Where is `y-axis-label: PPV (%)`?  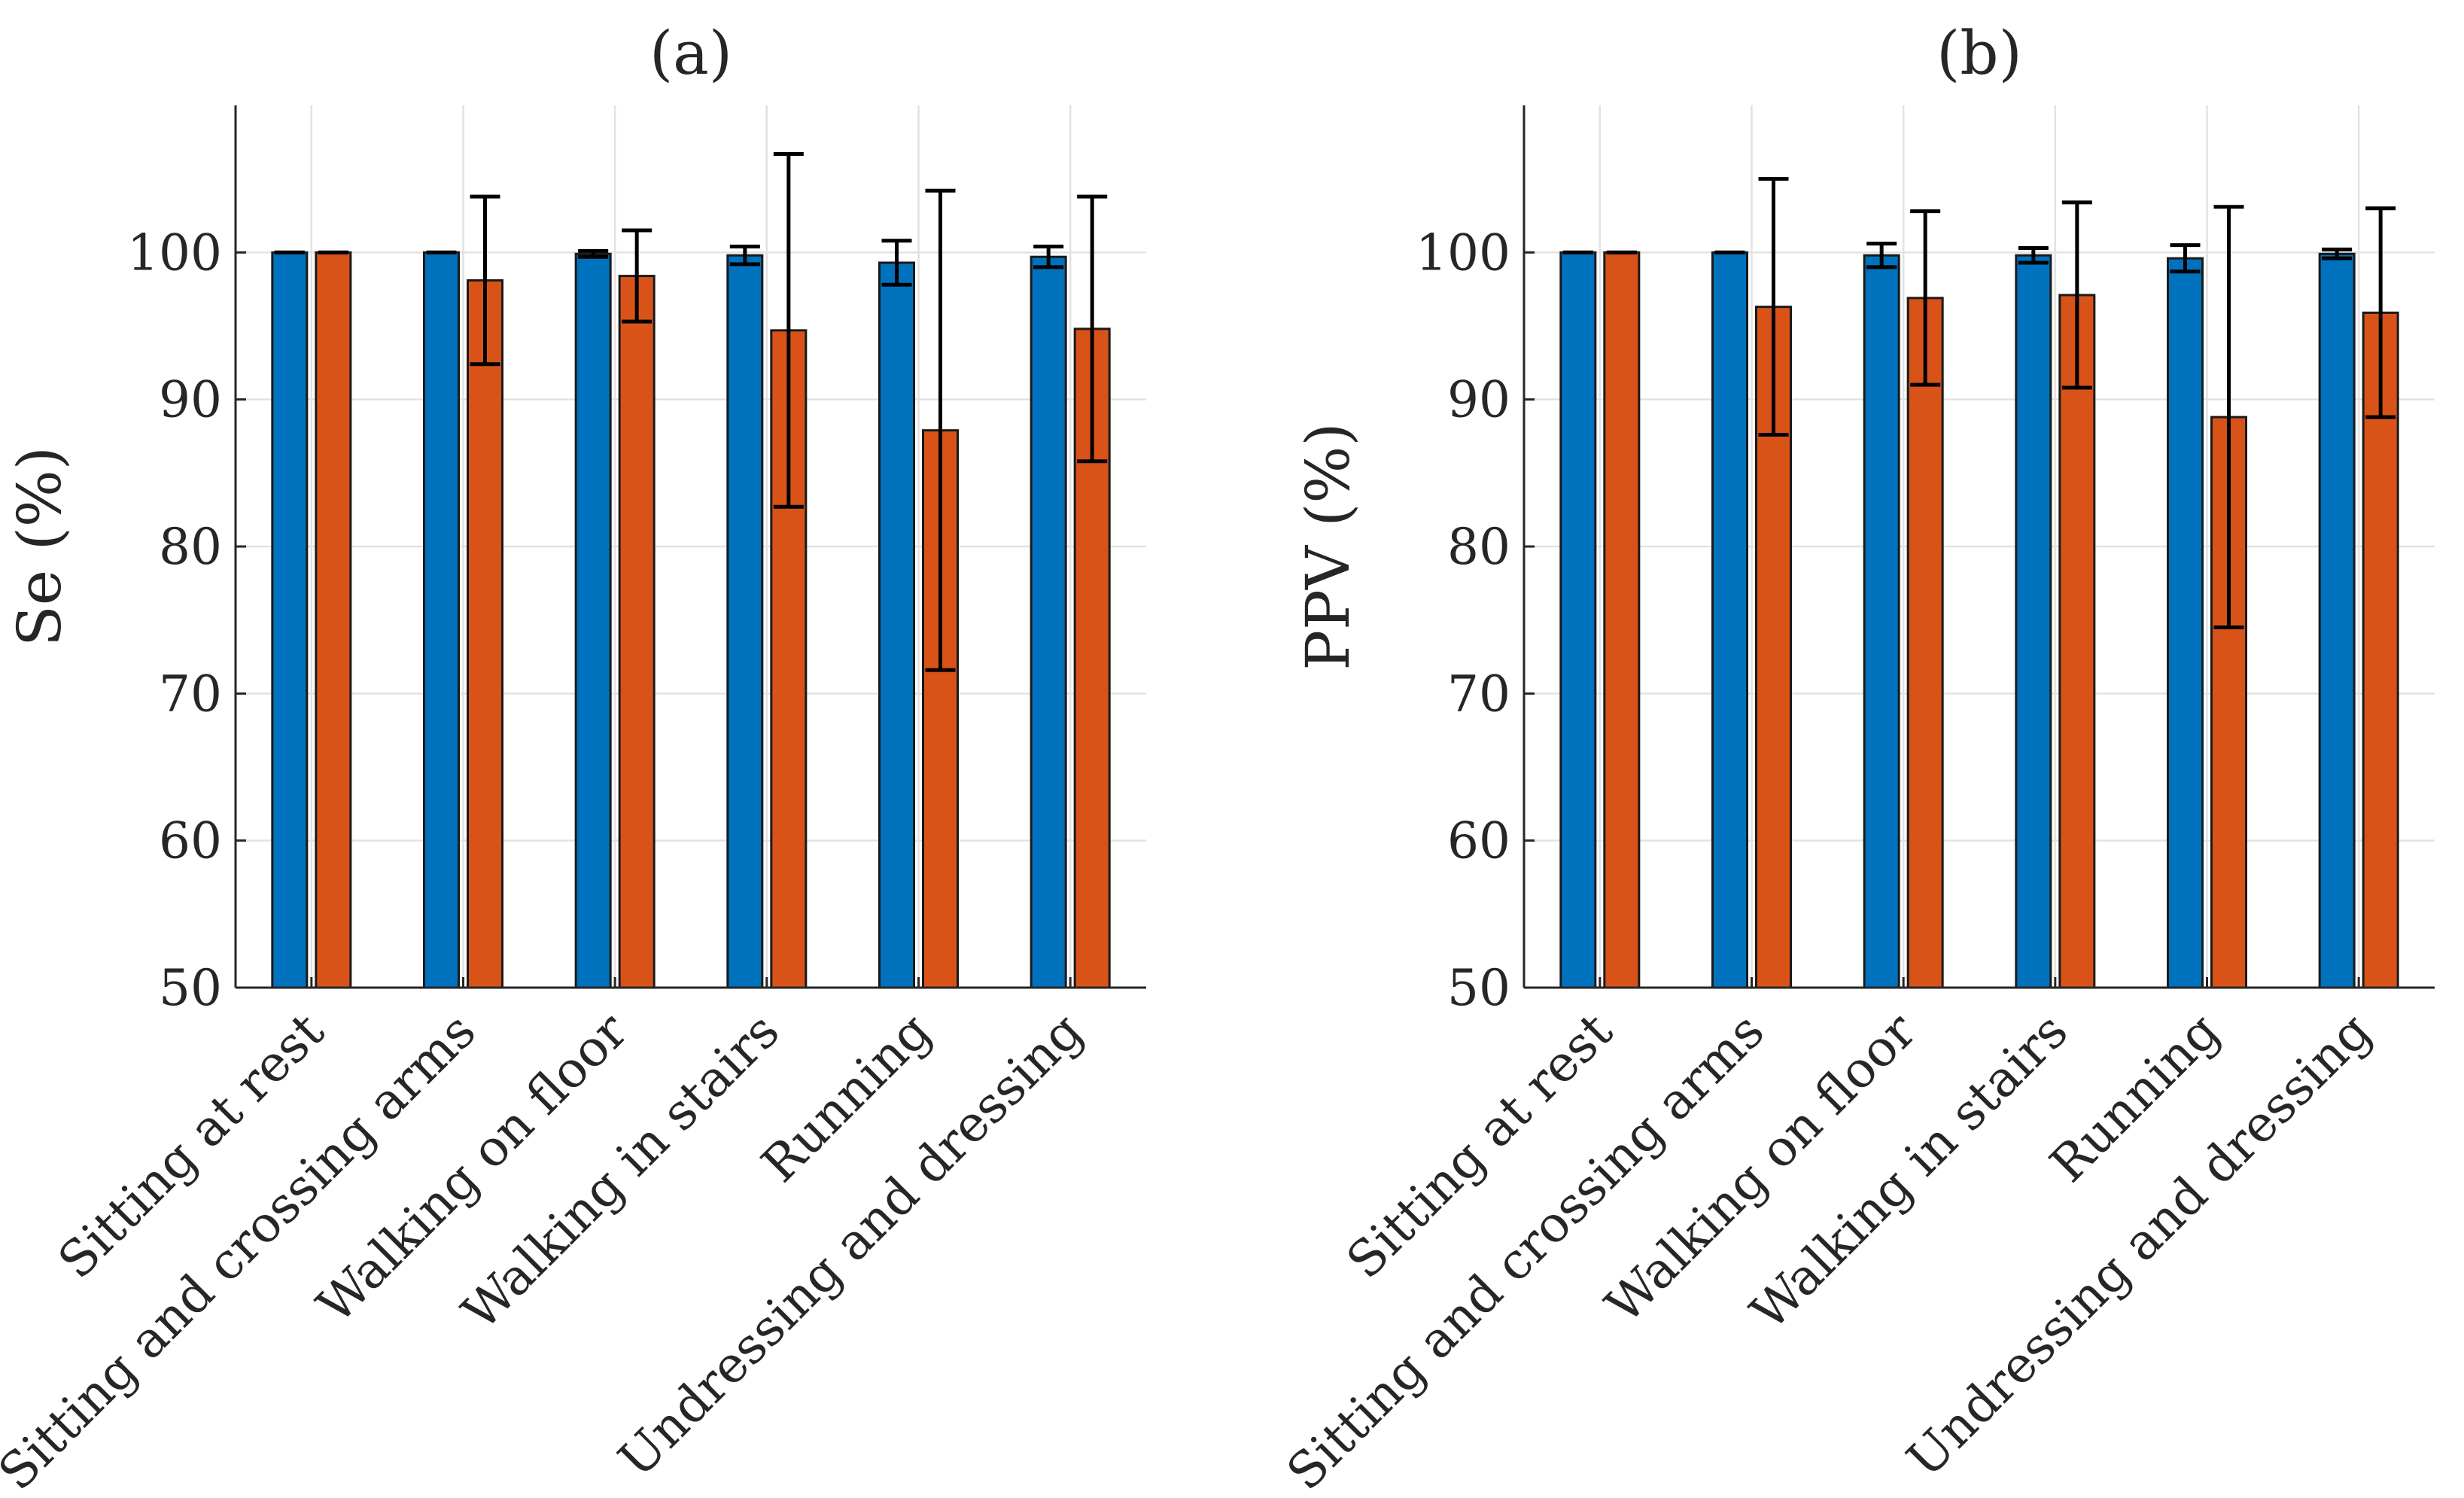 y-axis-label: PPV (%) is located at coordinates (1328, 546).